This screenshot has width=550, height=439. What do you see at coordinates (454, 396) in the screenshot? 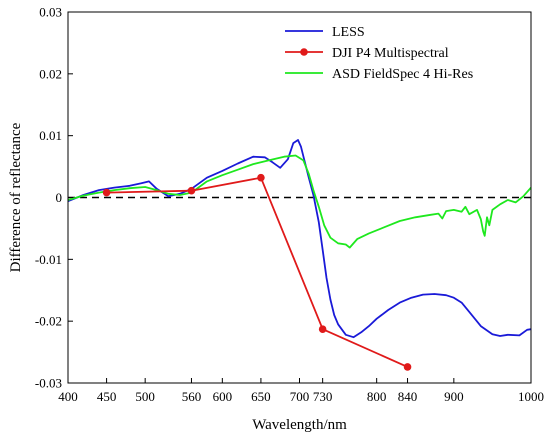
I see `x-tick-label: 900` at bounding box center [454, 396].